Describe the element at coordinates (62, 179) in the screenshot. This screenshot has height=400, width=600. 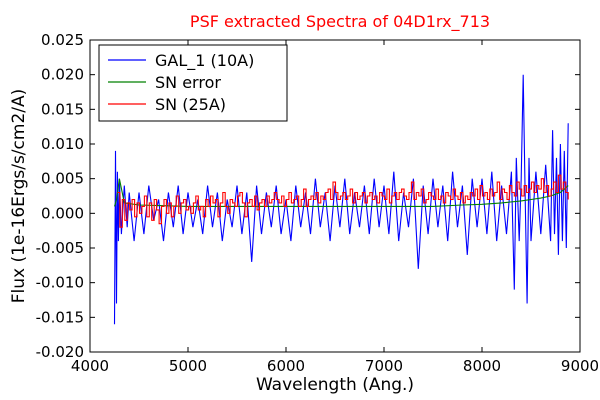
I see `y-tick-label: 0.005` at that location.